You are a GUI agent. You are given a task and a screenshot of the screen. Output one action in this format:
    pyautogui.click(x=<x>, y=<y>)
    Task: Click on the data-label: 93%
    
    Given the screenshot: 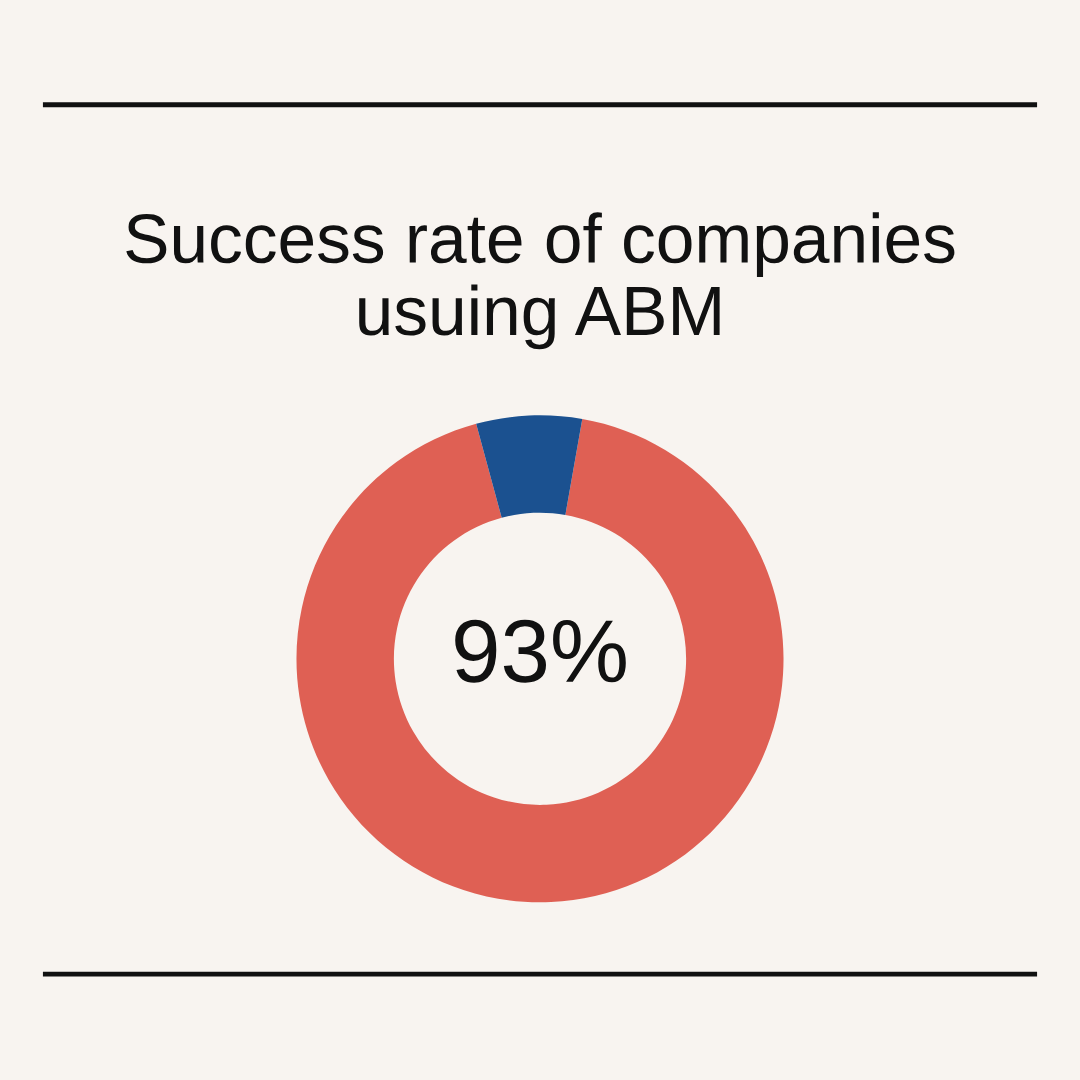 What is the action you would take?
    pyautogui.click(x=540, y=651)
    